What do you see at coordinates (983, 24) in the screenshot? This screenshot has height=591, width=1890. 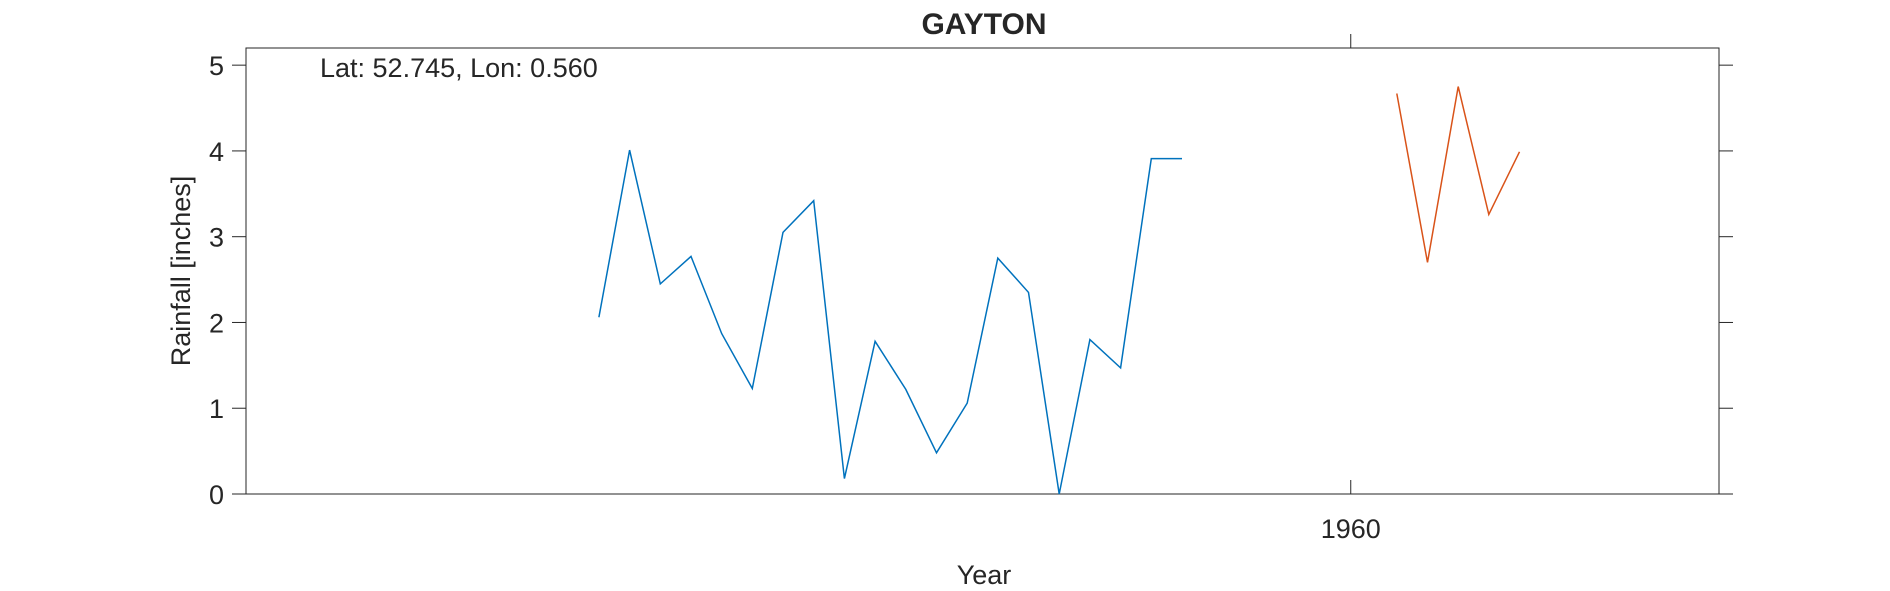 I see `chart-title: GAYTON` at bounding box center [983, 24].